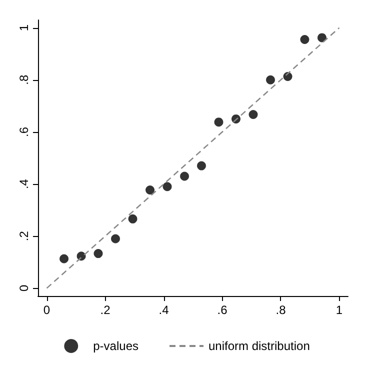 Image resolution: width=374 pixels, height=374 pixels. What do you see at coordinates (24, 236) in the screenshot?
I see `y-tick-label: .2` at bounding box center [24, 236].